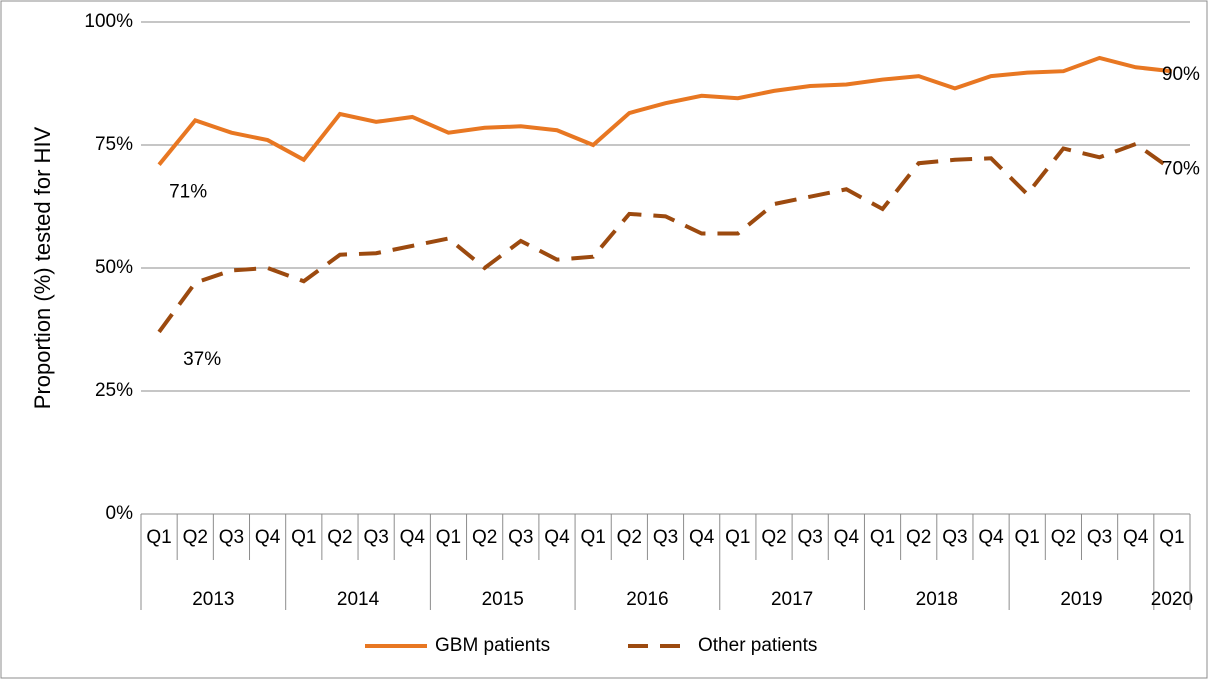 Image resolution: width=1210 pixels, height=685 pixels. Describe the element at coordinates (757, 645) in the screenshot. I see `legend-label: Other patients` at that location.